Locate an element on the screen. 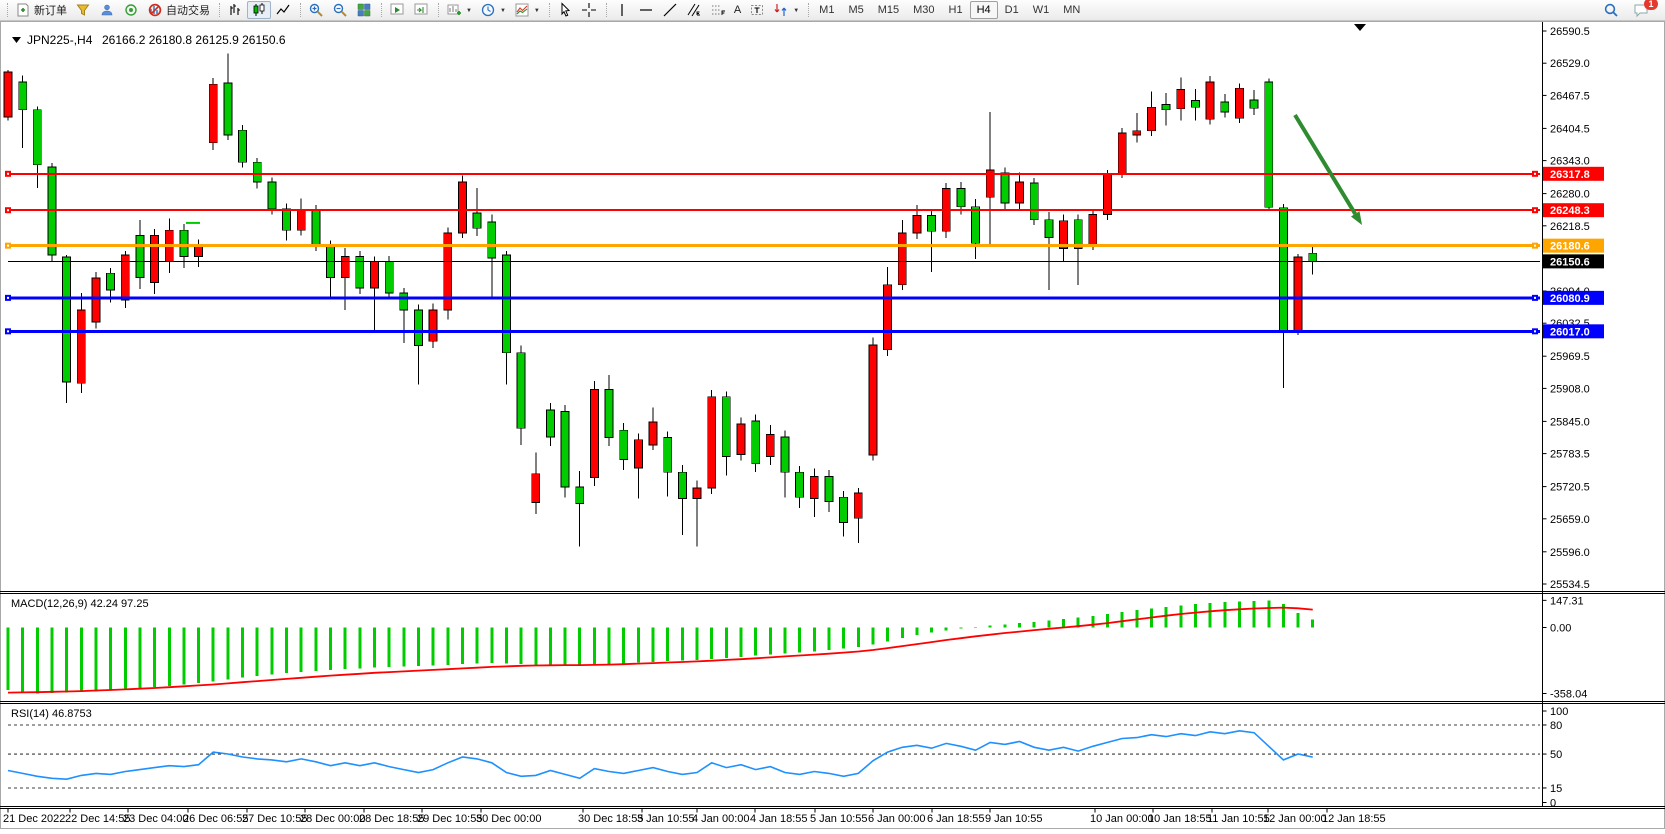  bar-chart-button is located at coordinates (235, 10).